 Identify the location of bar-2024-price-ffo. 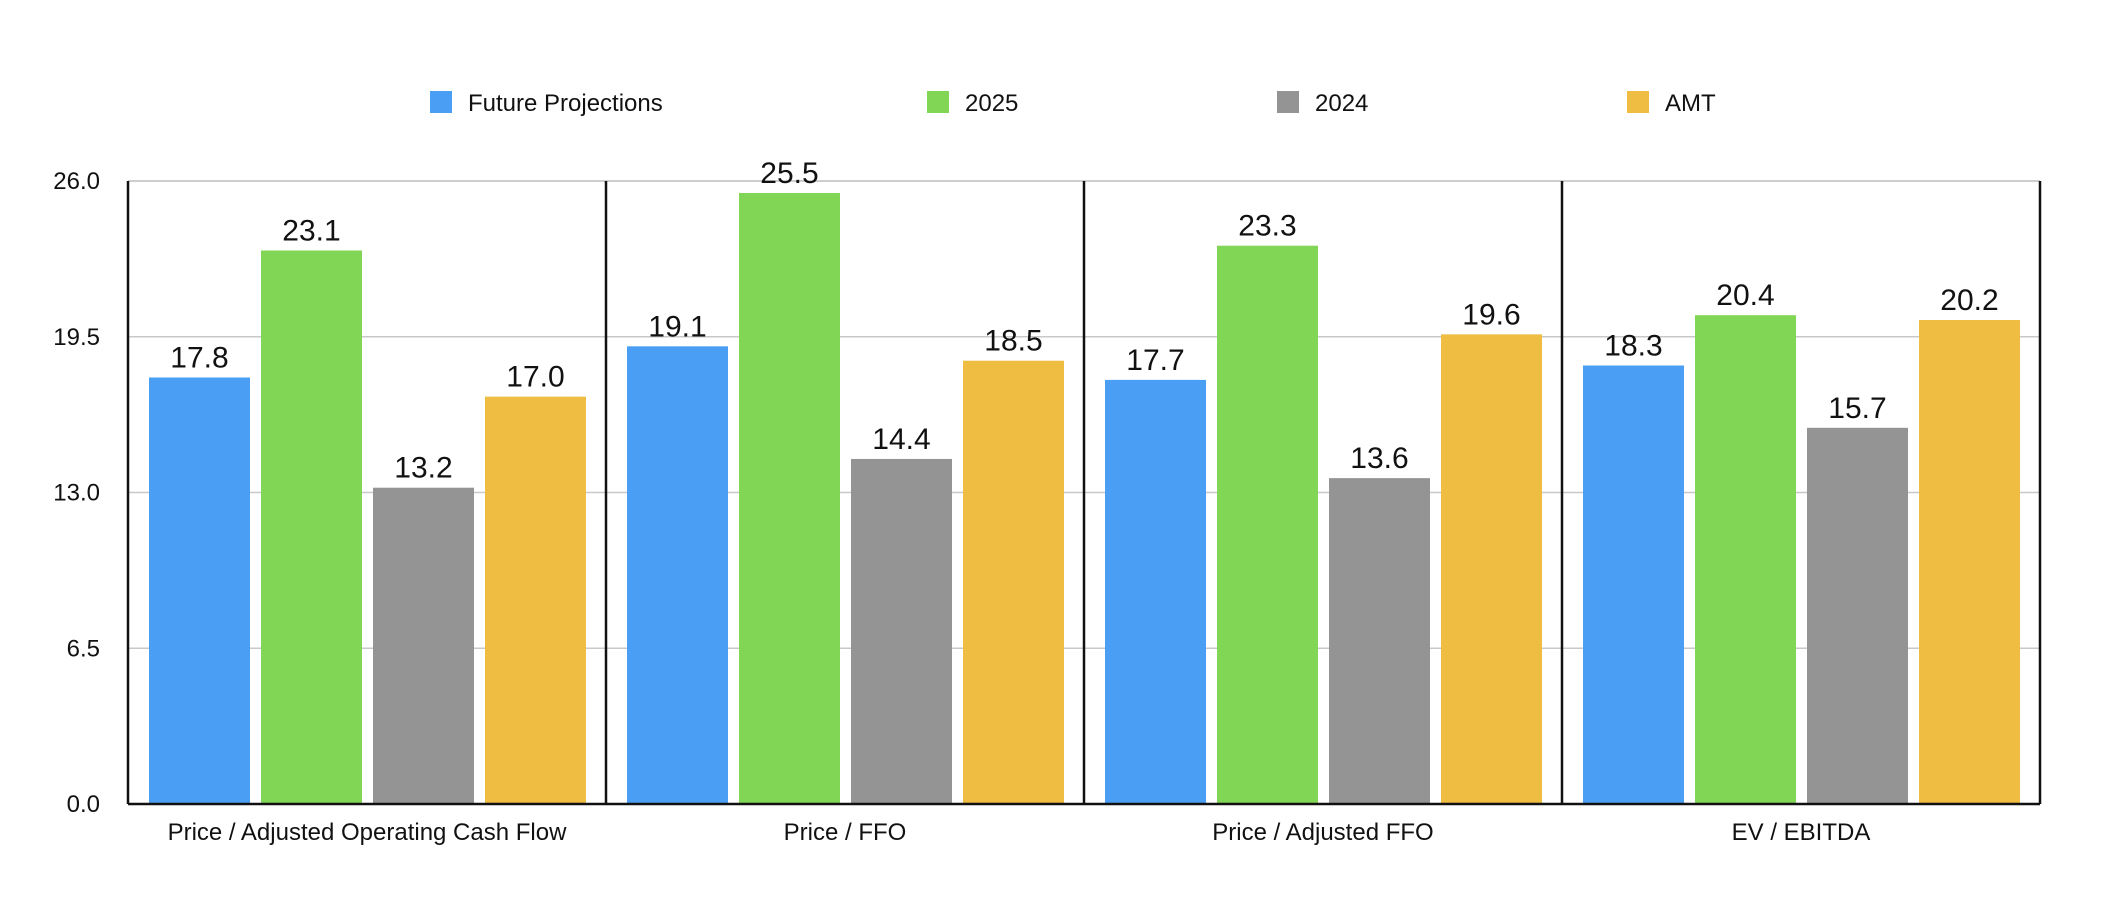
(901, 631).